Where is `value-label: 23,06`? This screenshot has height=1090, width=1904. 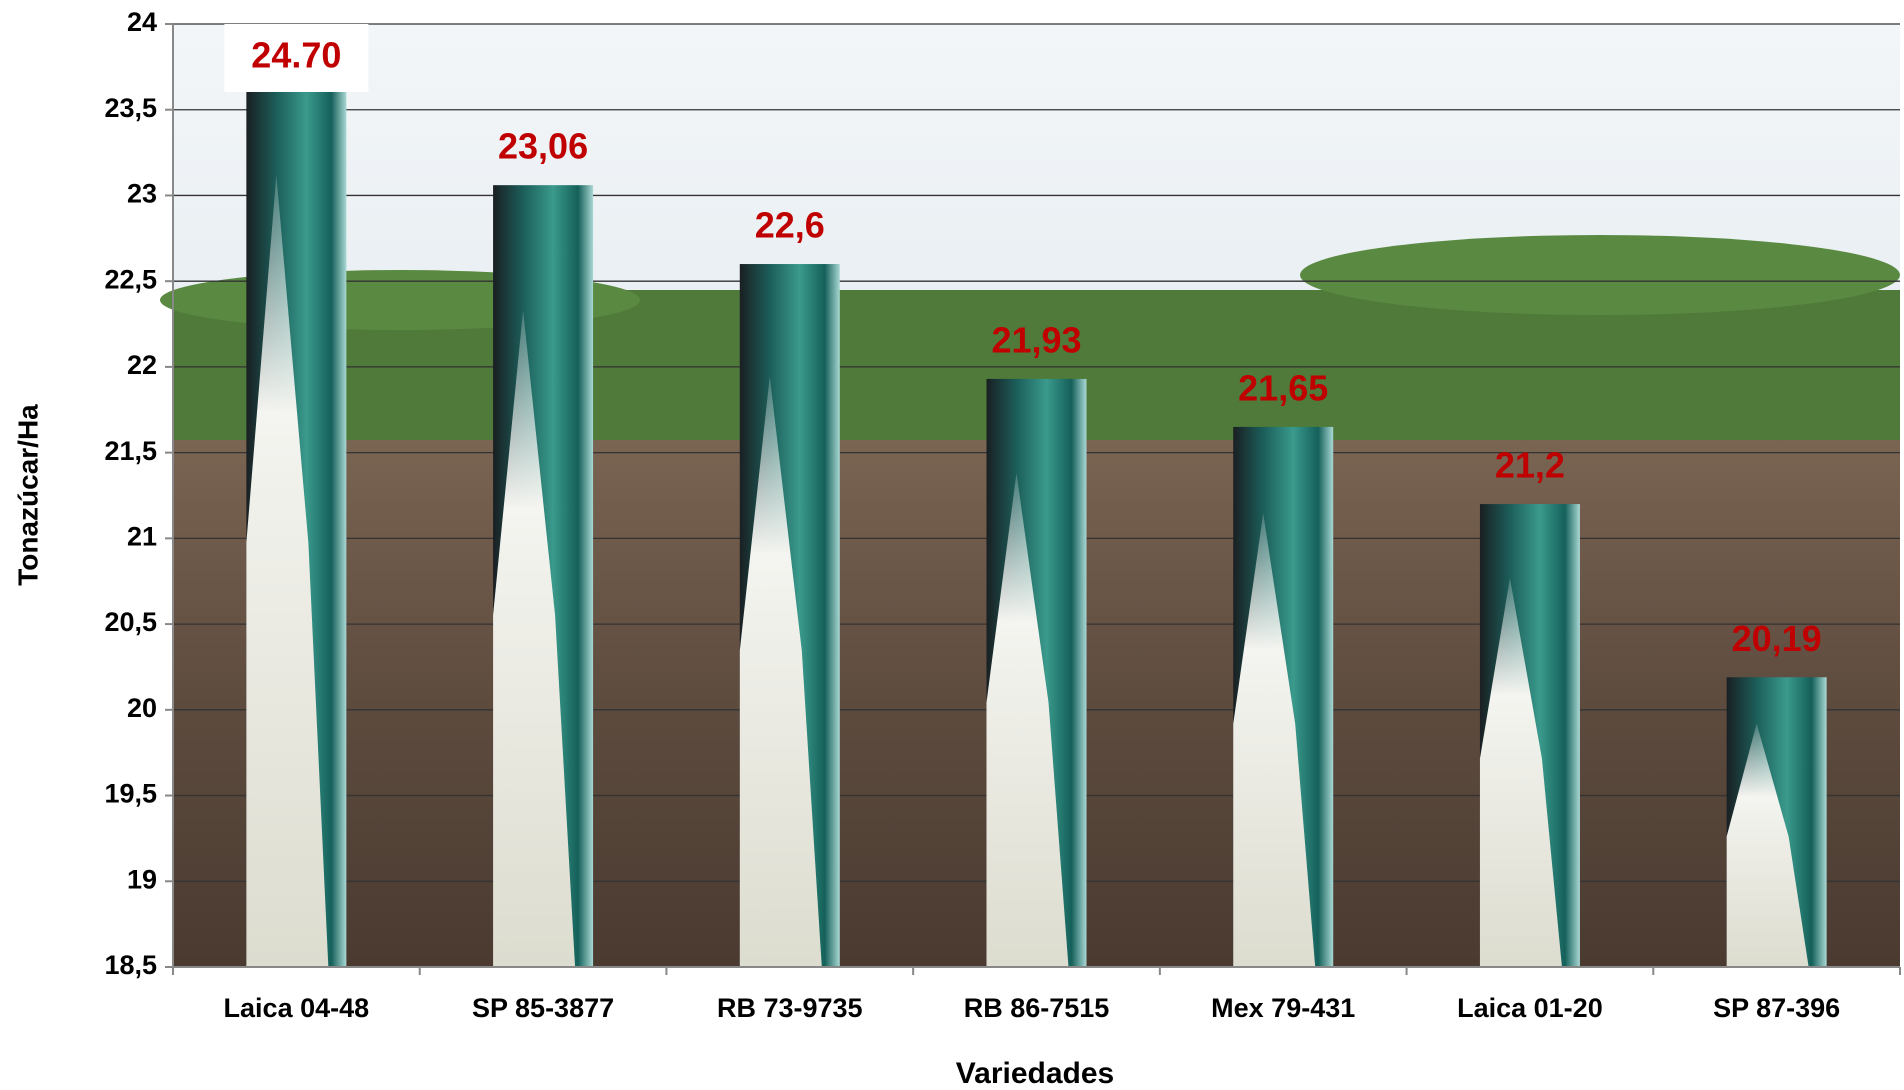
value-label: 23,06 is located at coordinates (543, 146).